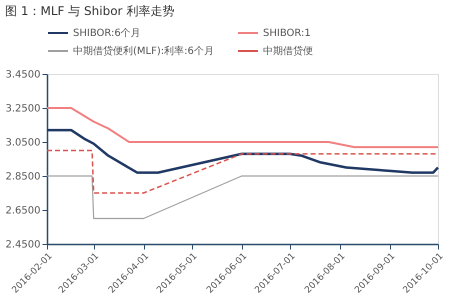 The image size is (450, 300). I want to click on chart-title: 图 1：MLF 与 Shibor 利率走势, so click(89, 11).